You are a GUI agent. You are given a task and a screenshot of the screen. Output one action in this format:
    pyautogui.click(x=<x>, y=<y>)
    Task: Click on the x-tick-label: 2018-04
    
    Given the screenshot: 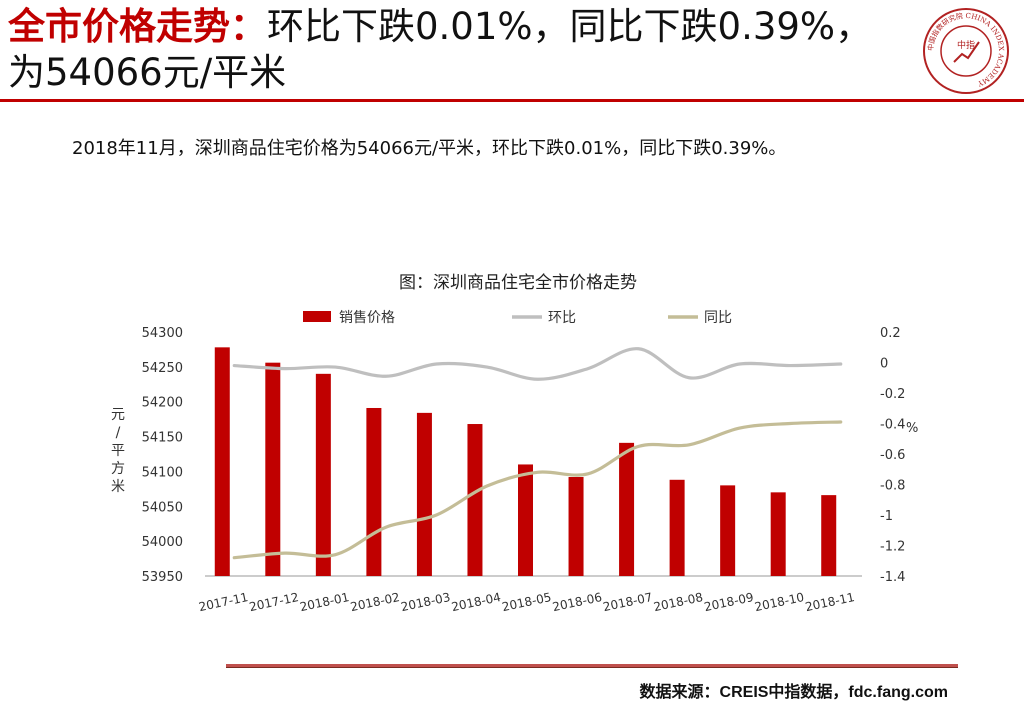 What is the action you would take?
    pyautogui.click(x=476, y=602)
    